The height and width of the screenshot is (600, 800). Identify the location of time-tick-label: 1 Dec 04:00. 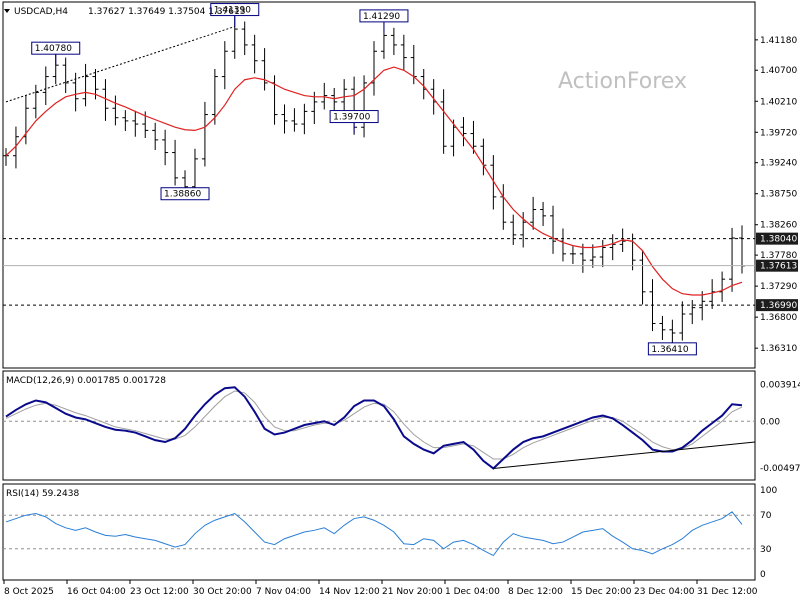
(472, 592).